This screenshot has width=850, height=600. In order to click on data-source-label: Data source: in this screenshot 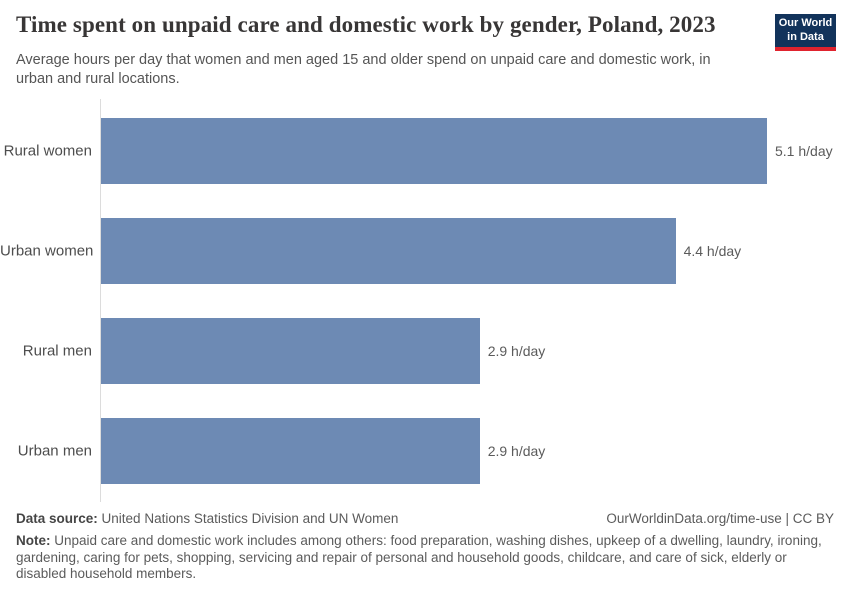, I will do `click(57, 518)`.